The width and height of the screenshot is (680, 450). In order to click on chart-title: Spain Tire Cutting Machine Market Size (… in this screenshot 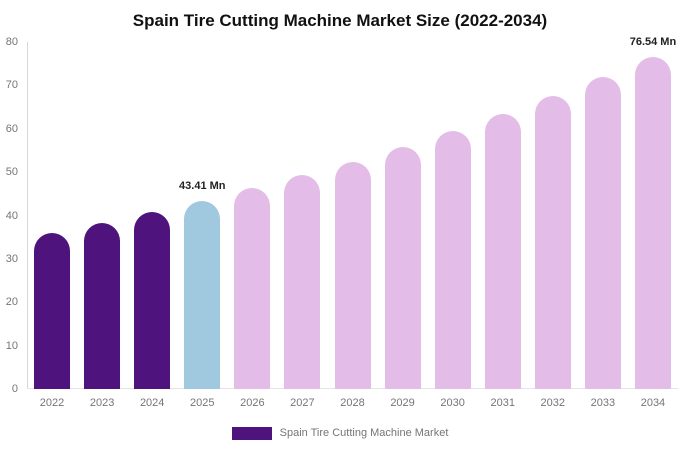, I will do `click(340, 20)`.